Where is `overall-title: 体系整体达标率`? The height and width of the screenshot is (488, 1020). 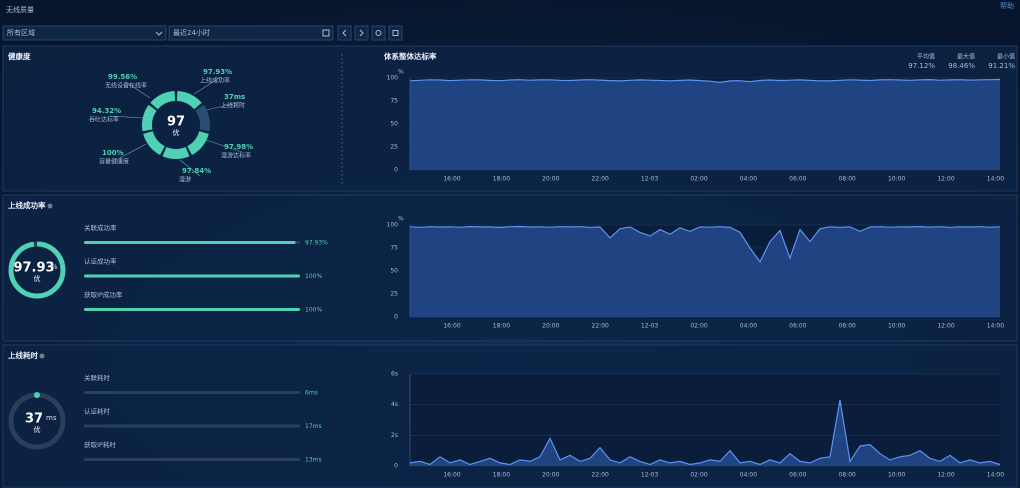
overall-title: 体系整体达标率 is located at coordinates (410, 56).